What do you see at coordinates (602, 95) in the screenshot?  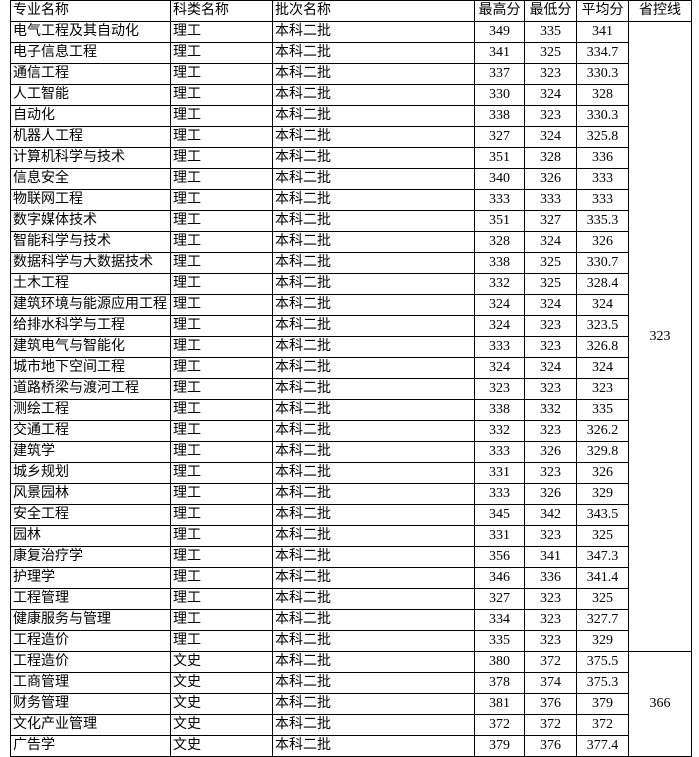 I see `avg-score: 328` at bounding box center [602, 95].